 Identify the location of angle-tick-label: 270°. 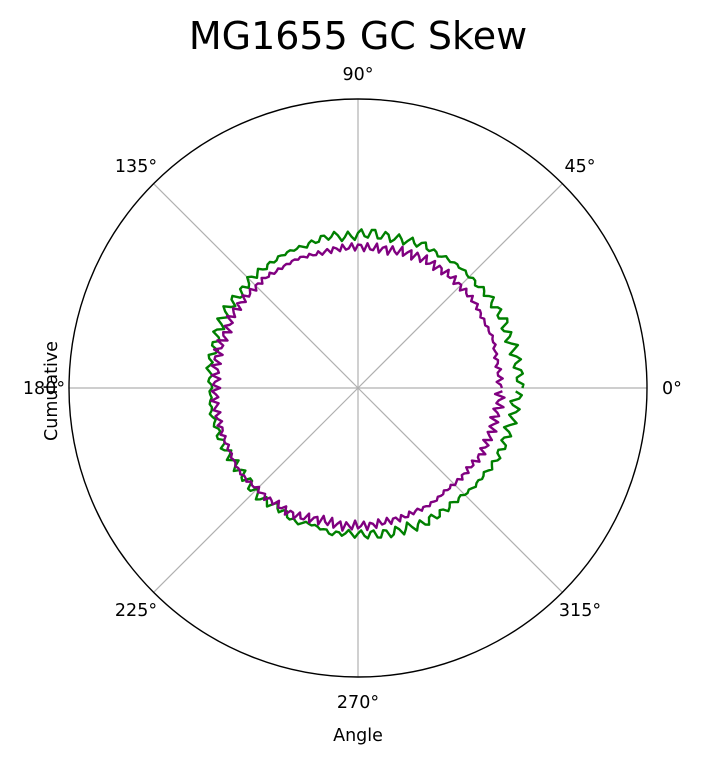
(358, 703).